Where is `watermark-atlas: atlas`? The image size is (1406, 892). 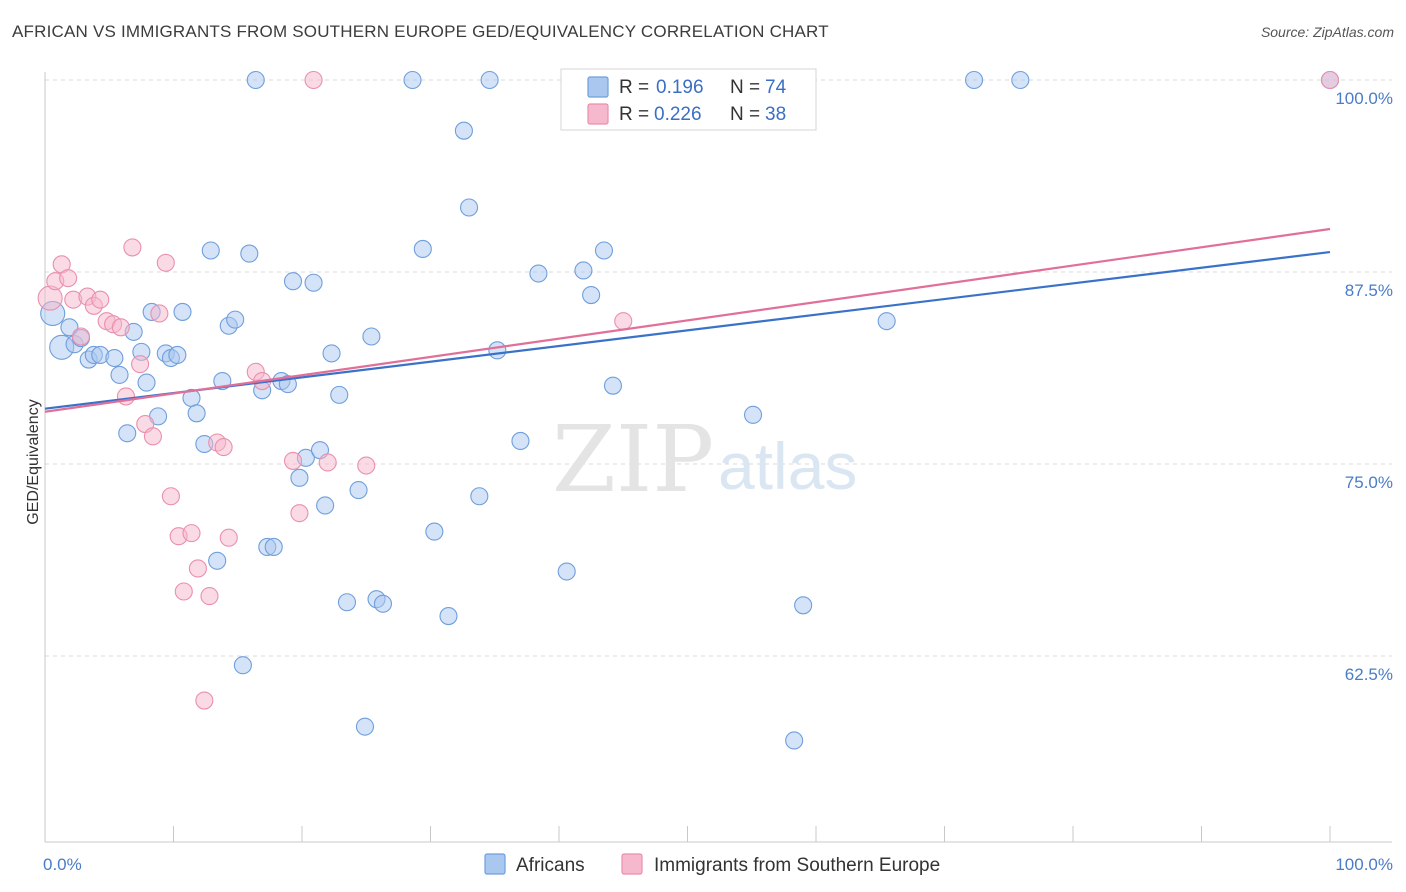
watermark-atlas: atlas is located at coordinates (787, 466).